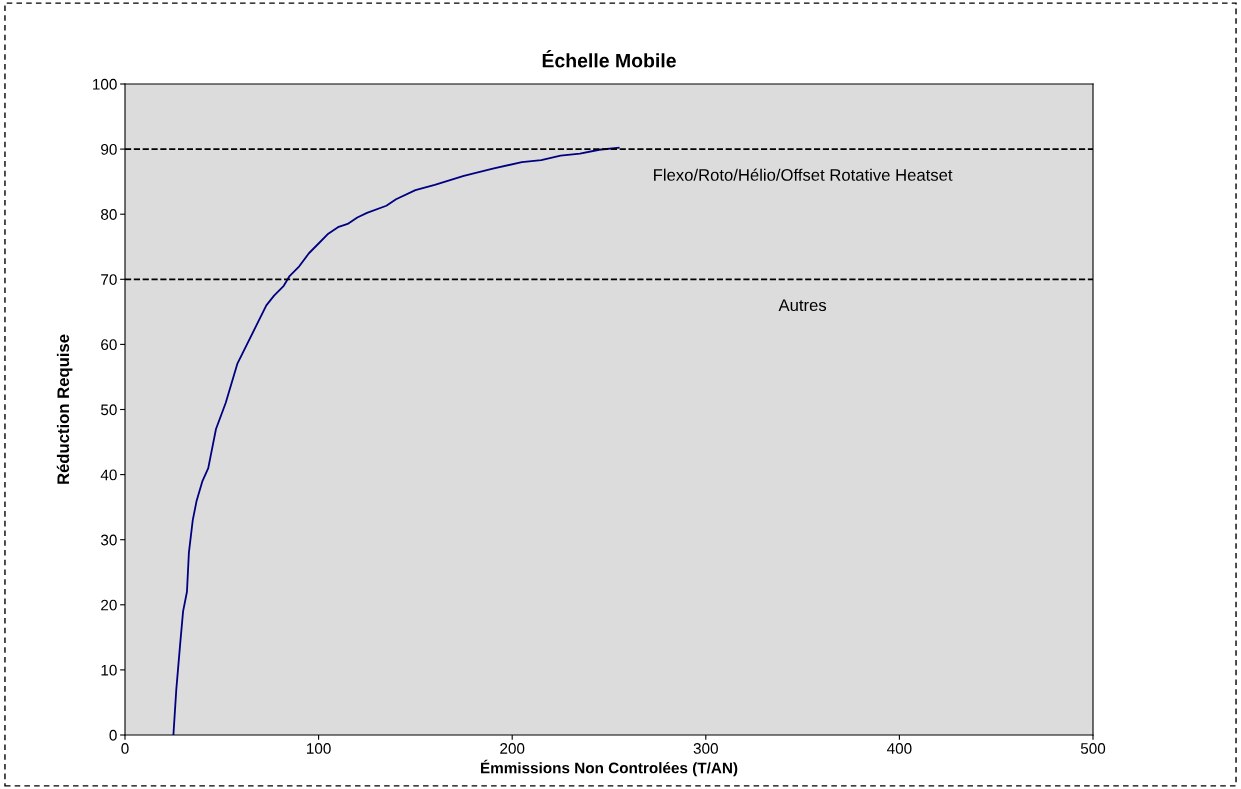  I want to click on y-tick-label: 80, so click(109, 214).